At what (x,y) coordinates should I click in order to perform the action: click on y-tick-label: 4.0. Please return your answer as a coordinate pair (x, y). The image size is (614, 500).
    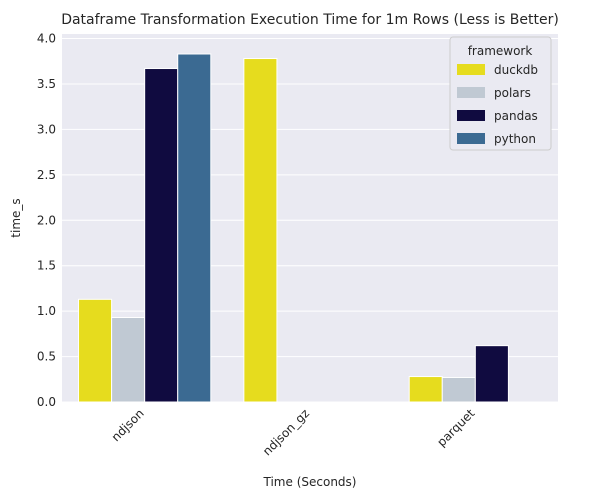
    Looking at the image, I should click on (46, 39).